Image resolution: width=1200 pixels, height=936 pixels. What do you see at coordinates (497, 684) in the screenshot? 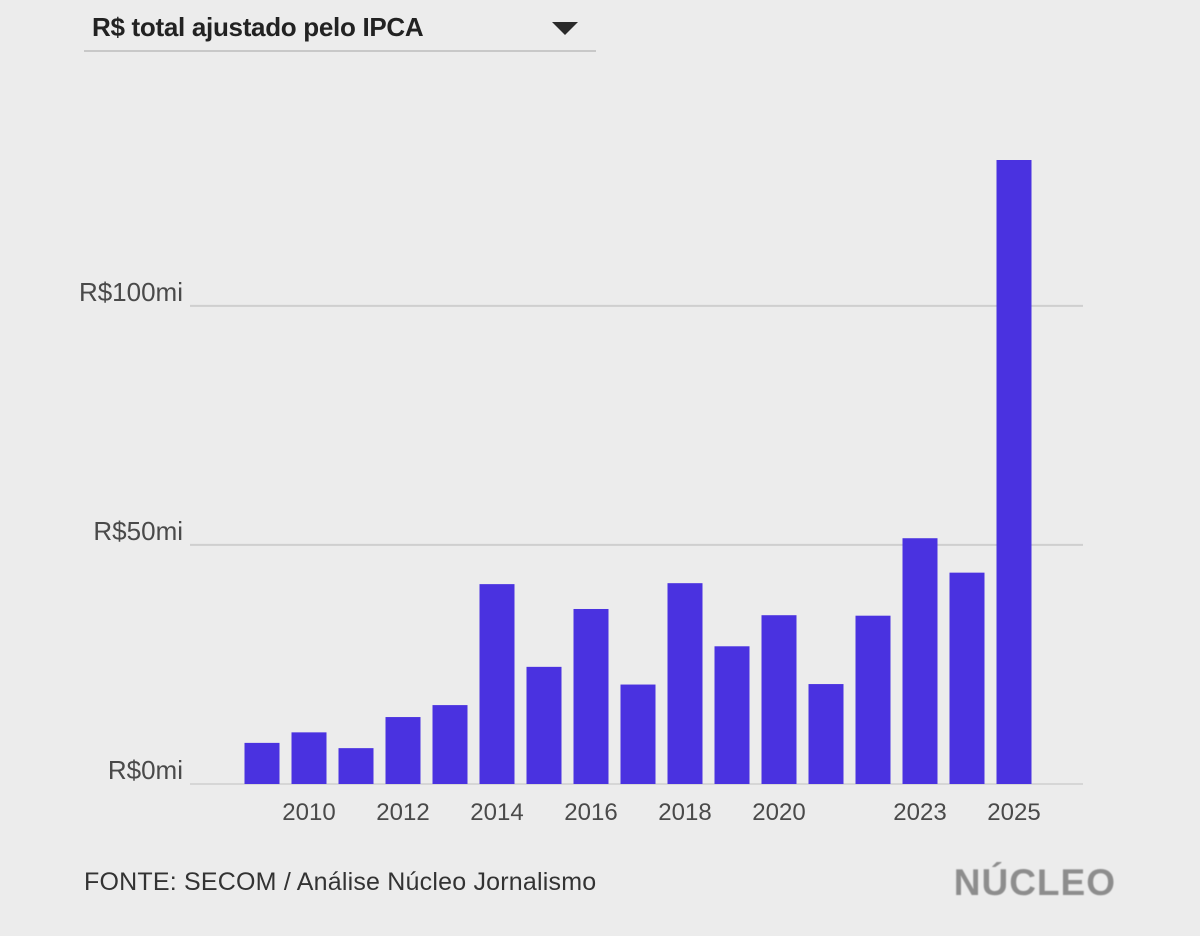
I see `bar-2014` at bounding box center [497, 684].